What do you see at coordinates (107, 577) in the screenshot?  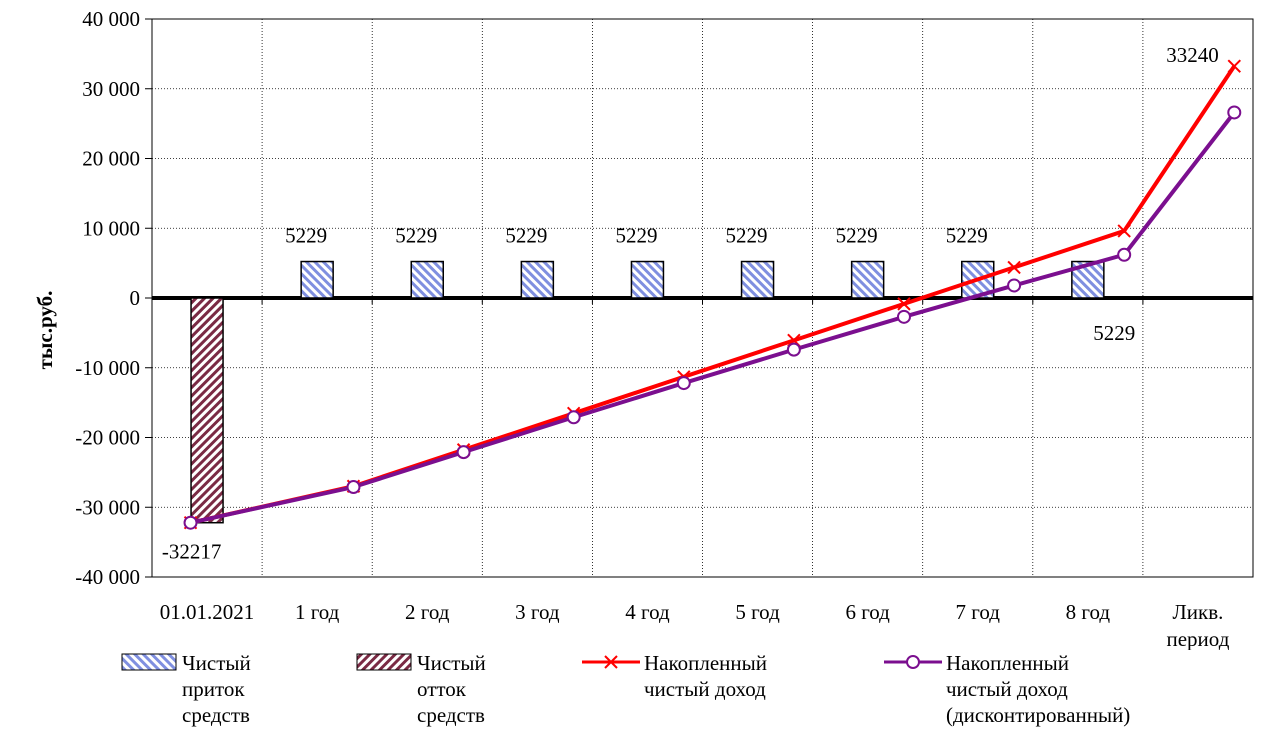 I see `y-tick-label: -40 000` at bounding box center [107, 577].